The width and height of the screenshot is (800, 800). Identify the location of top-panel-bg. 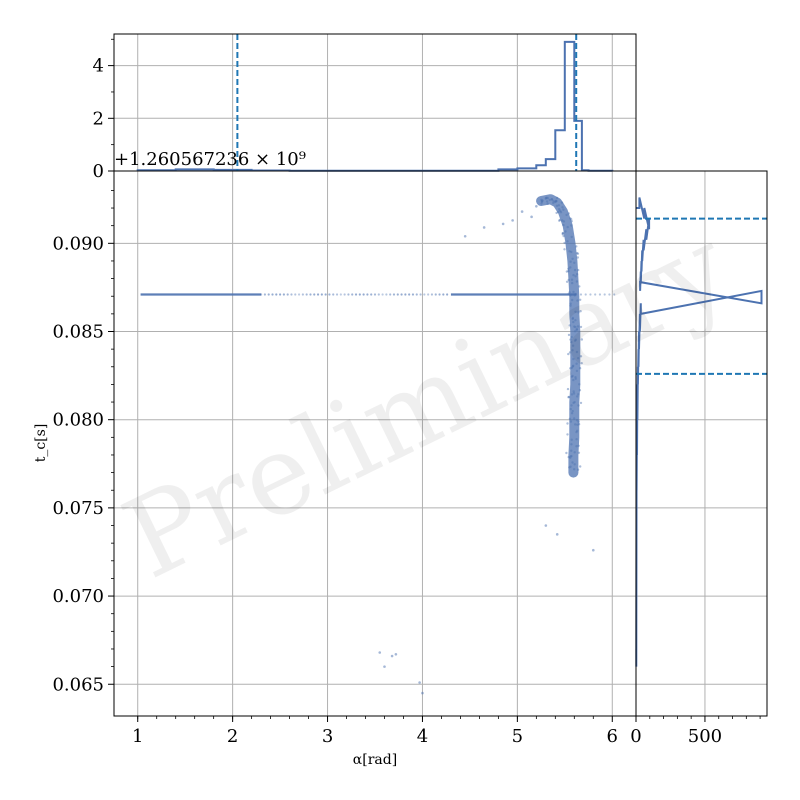
(375, 102).